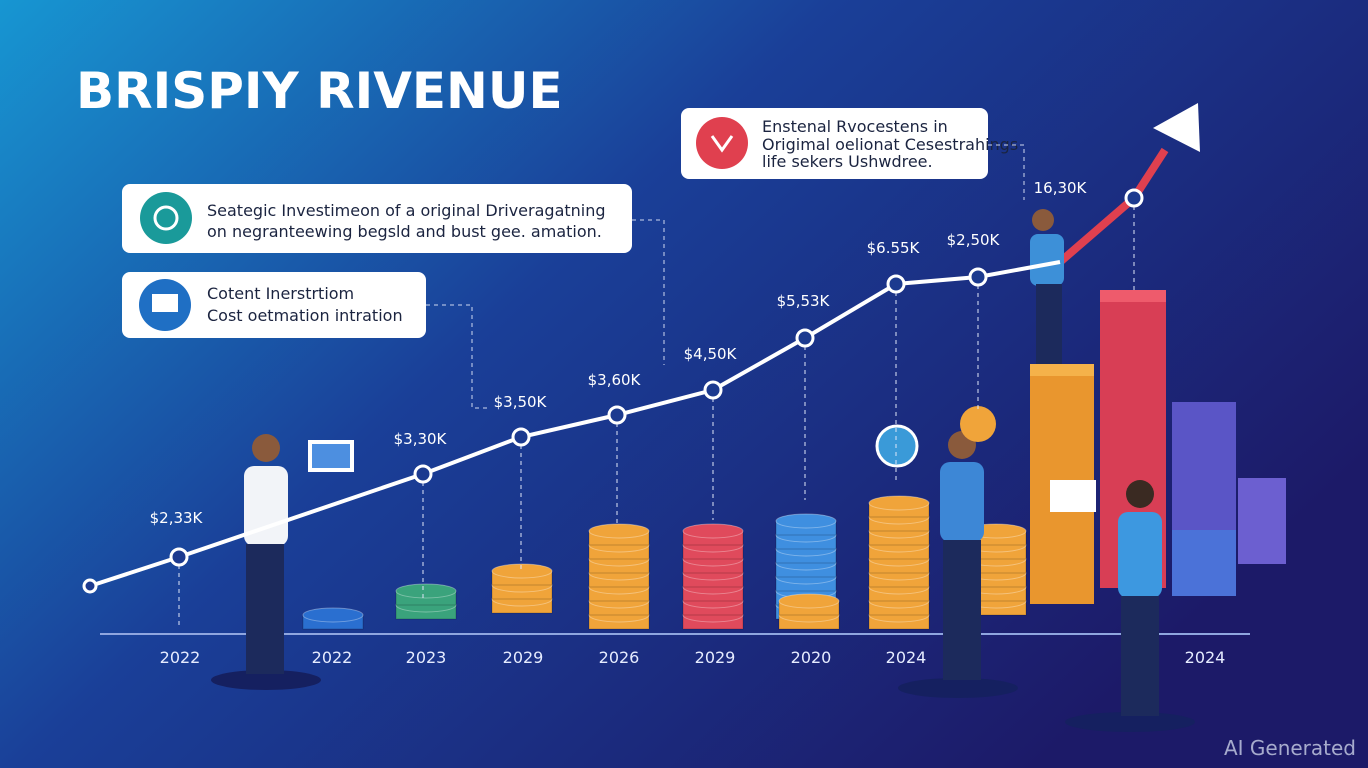 This screenshot has height=768, width=1368. I want to click on callout-text: Enstenal Rvocestens in, so click(855, 126).